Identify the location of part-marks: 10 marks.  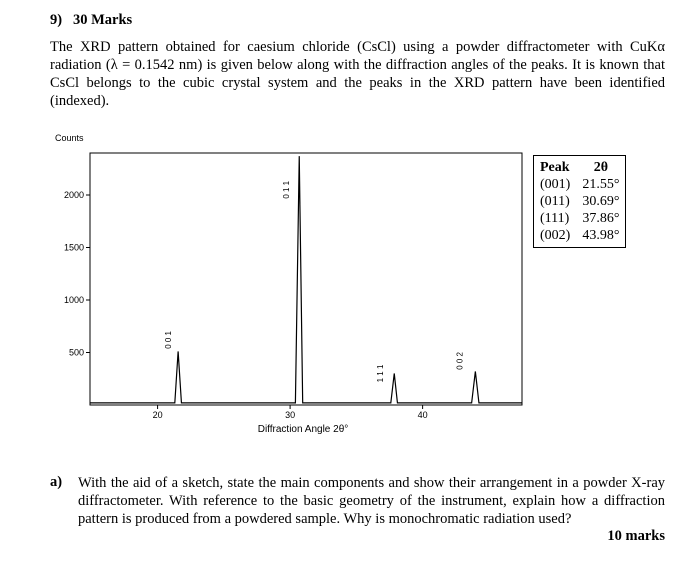
(636, 536).